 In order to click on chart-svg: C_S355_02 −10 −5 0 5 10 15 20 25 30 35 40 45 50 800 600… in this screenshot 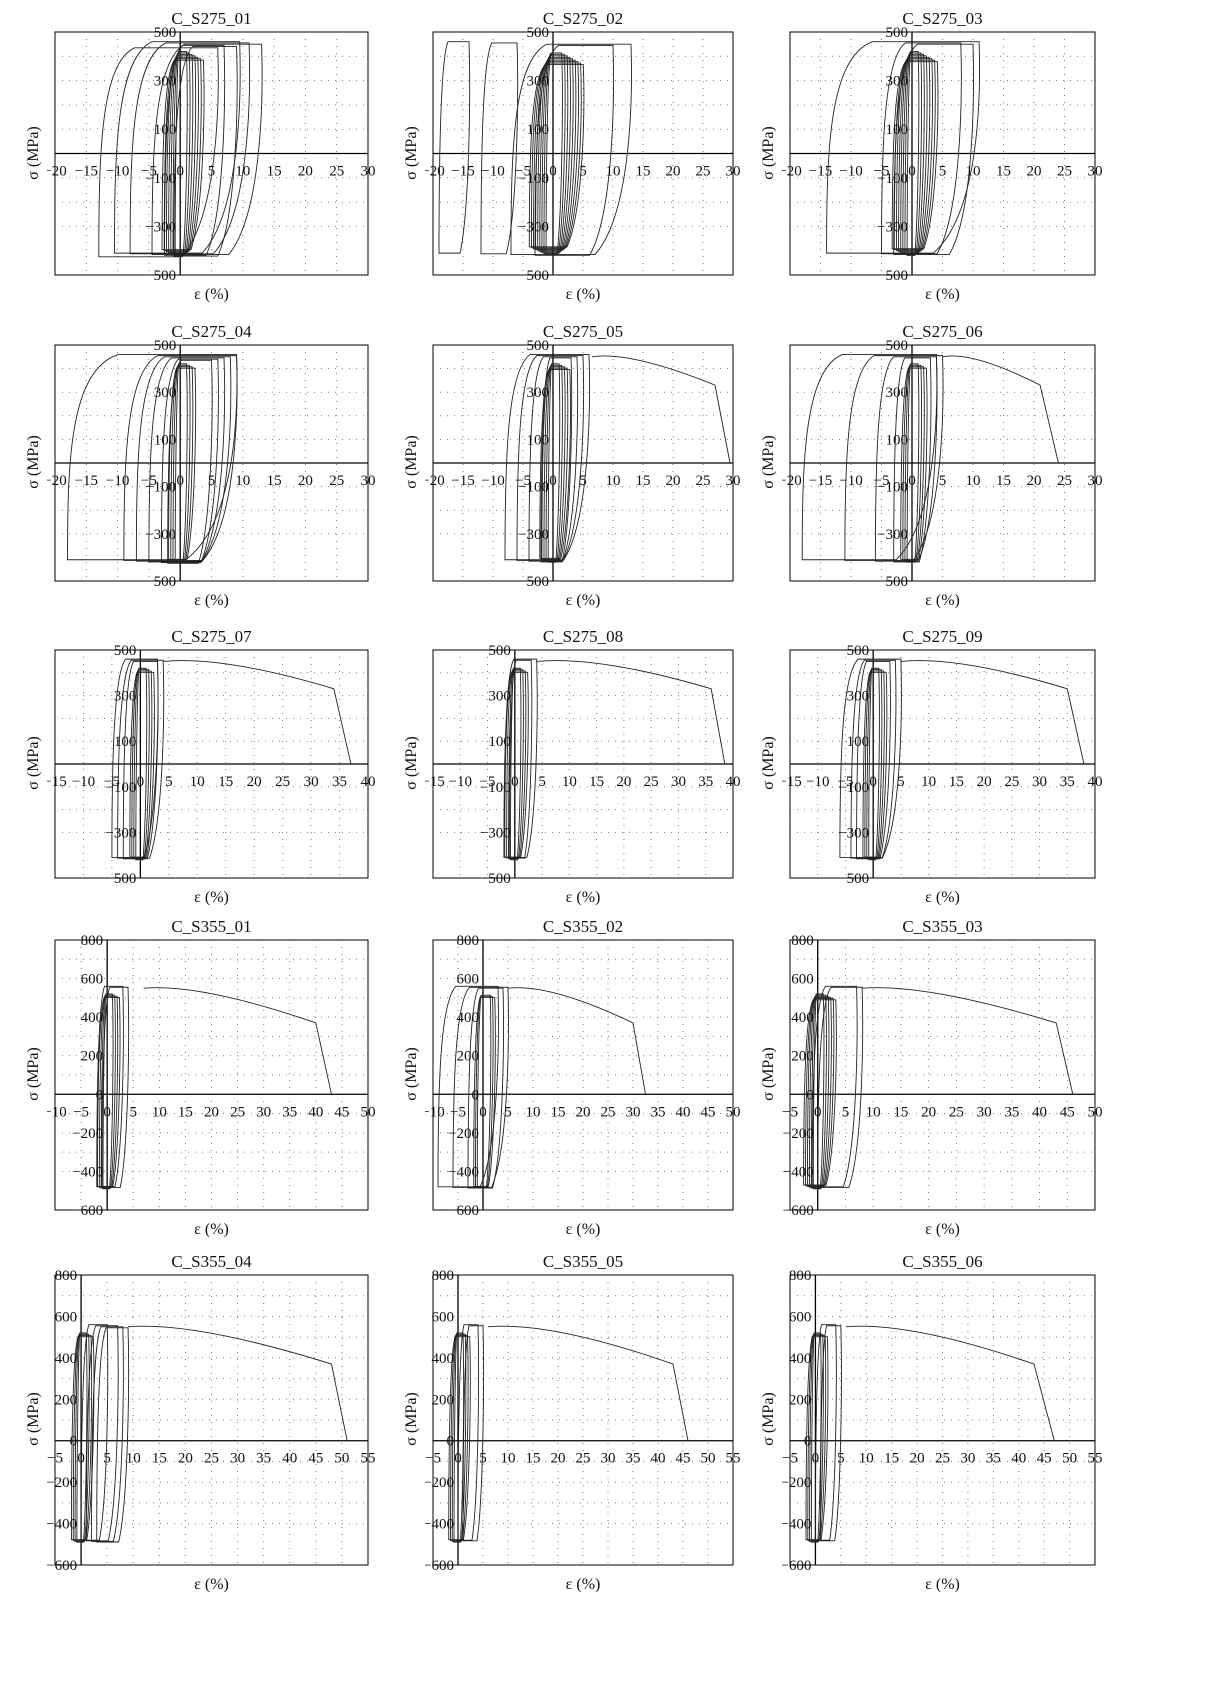, I will do `click(580, 1077)`.